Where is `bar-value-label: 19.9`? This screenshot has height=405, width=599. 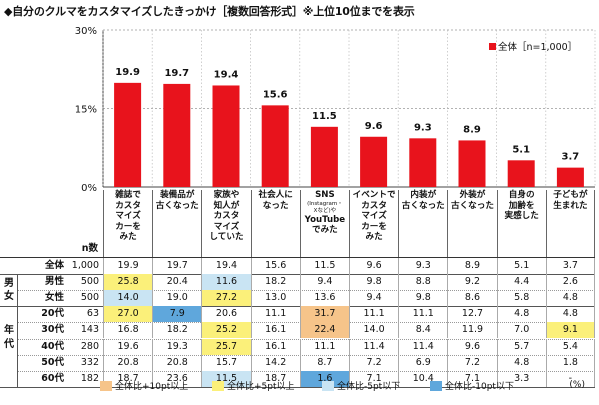 bar-value-label: 19.9 is located at coordinates (127, 72).